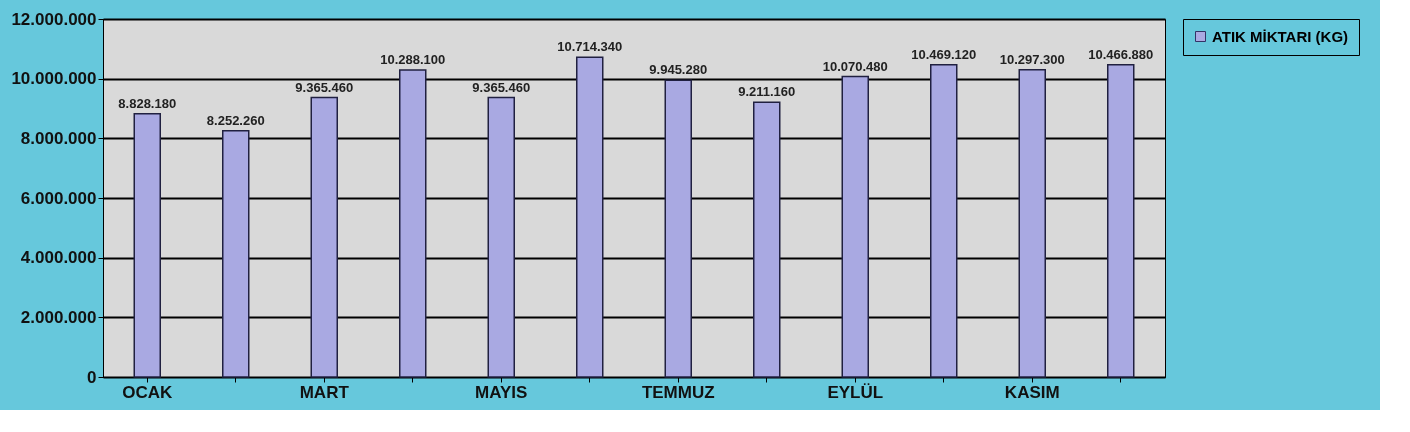  I want to click on data-label: 10.714.340, so click(590, 47).